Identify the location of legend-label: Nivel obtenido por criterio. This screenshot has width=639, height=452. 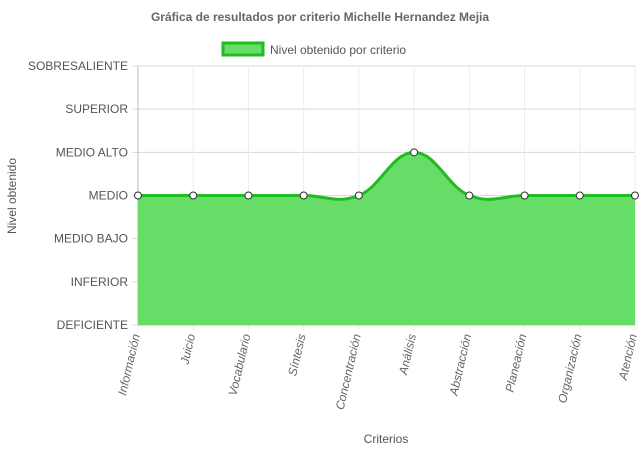
(338, 50).